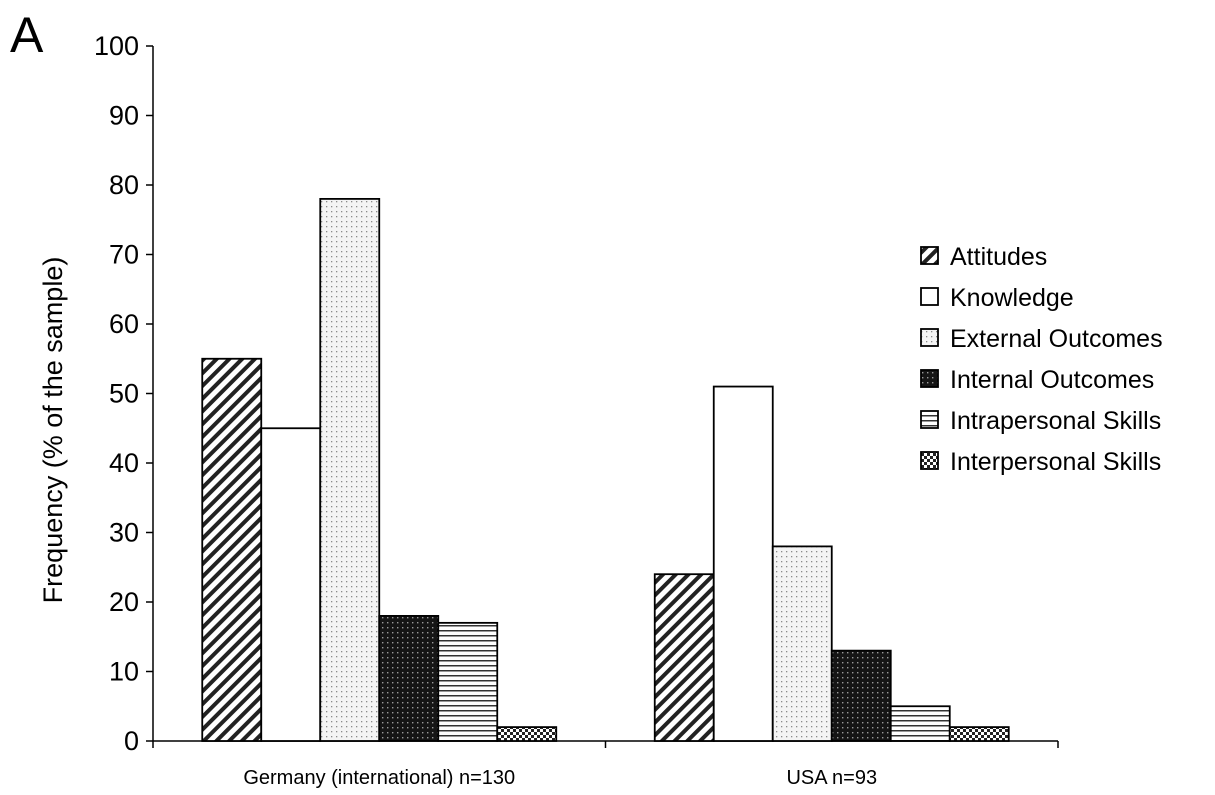 The height and width of the screenshot is (795, 1215). I want to click on y-tick-label: 10, so click(124, 672).